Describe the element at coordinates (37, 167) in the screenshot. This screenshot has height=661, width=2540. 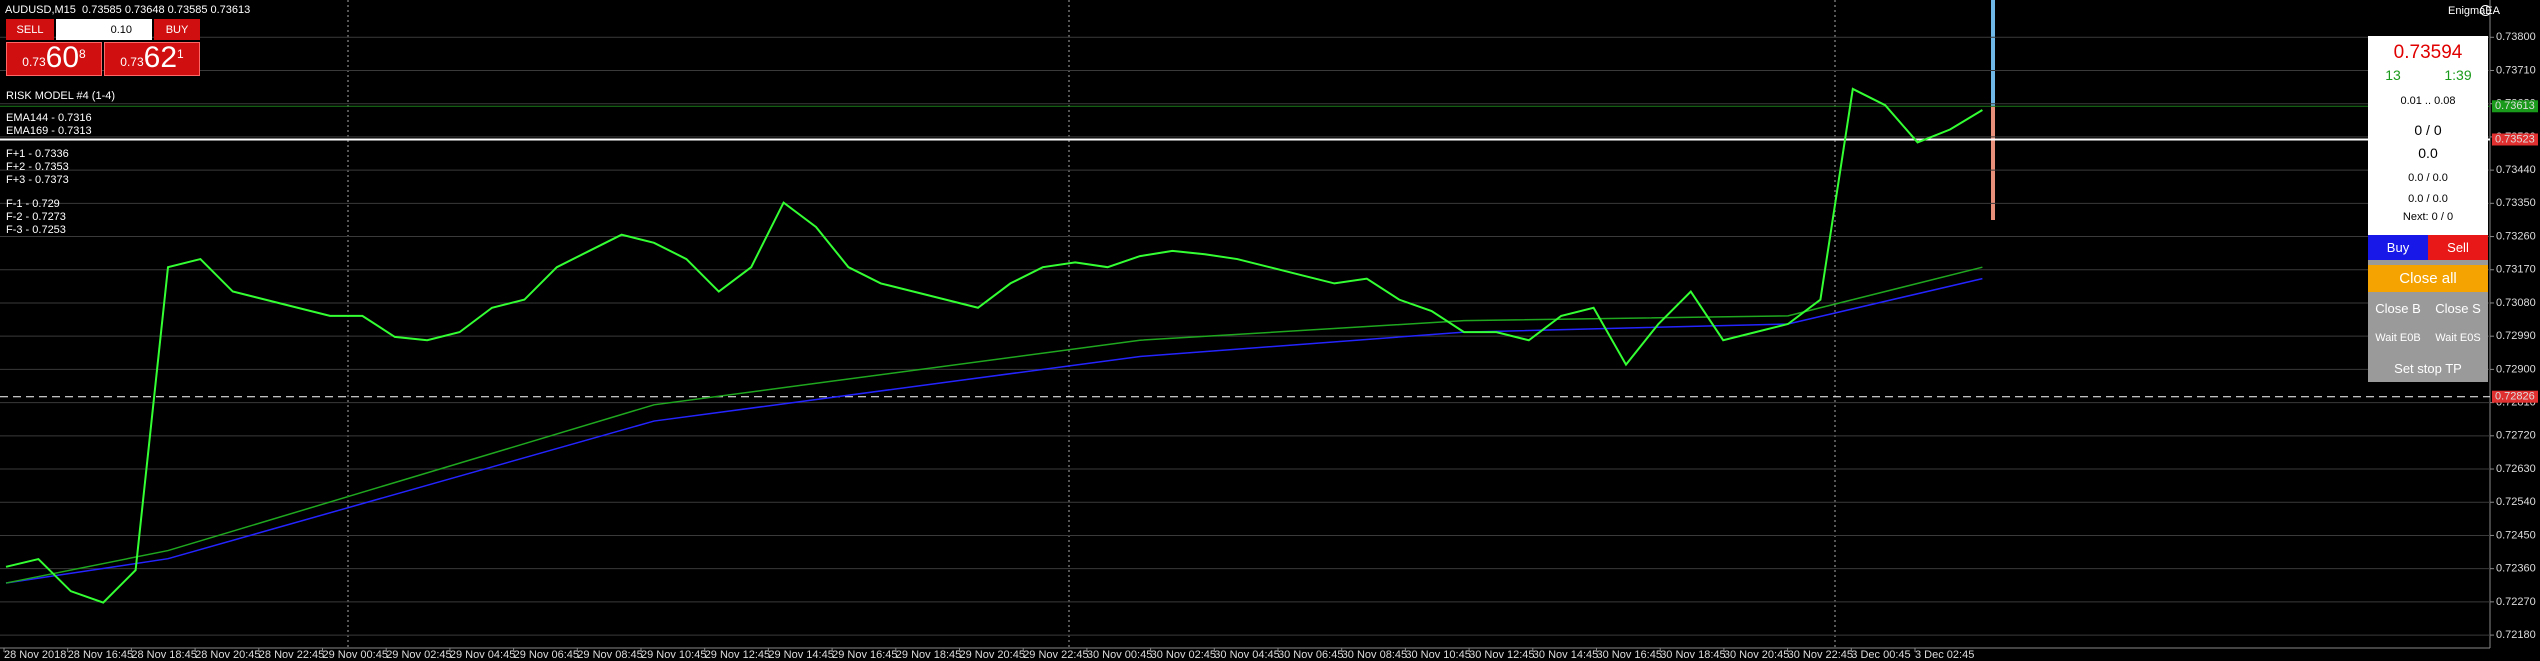
I see `fib-label: F+2 - 0.7353` at that location.